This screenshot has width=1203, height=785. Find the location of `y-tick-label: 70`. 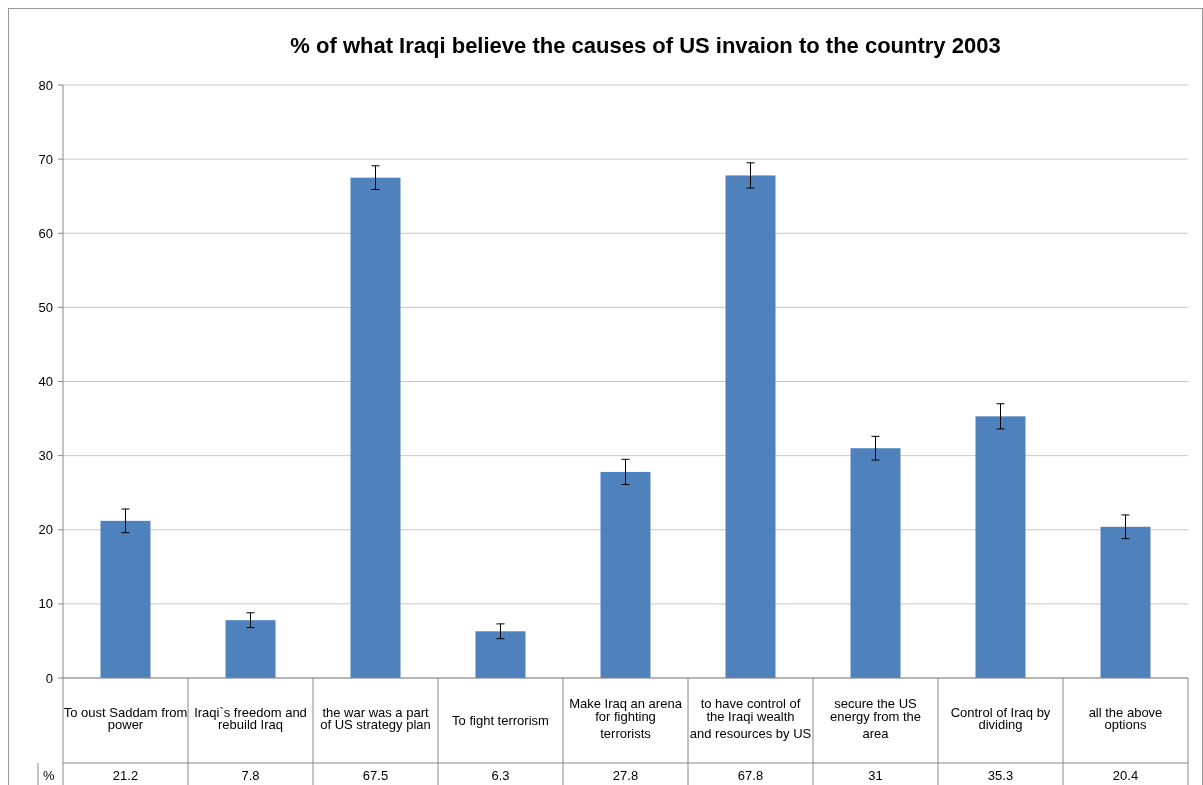

y-tick-label: 70 is located at coordinates (45, 159).